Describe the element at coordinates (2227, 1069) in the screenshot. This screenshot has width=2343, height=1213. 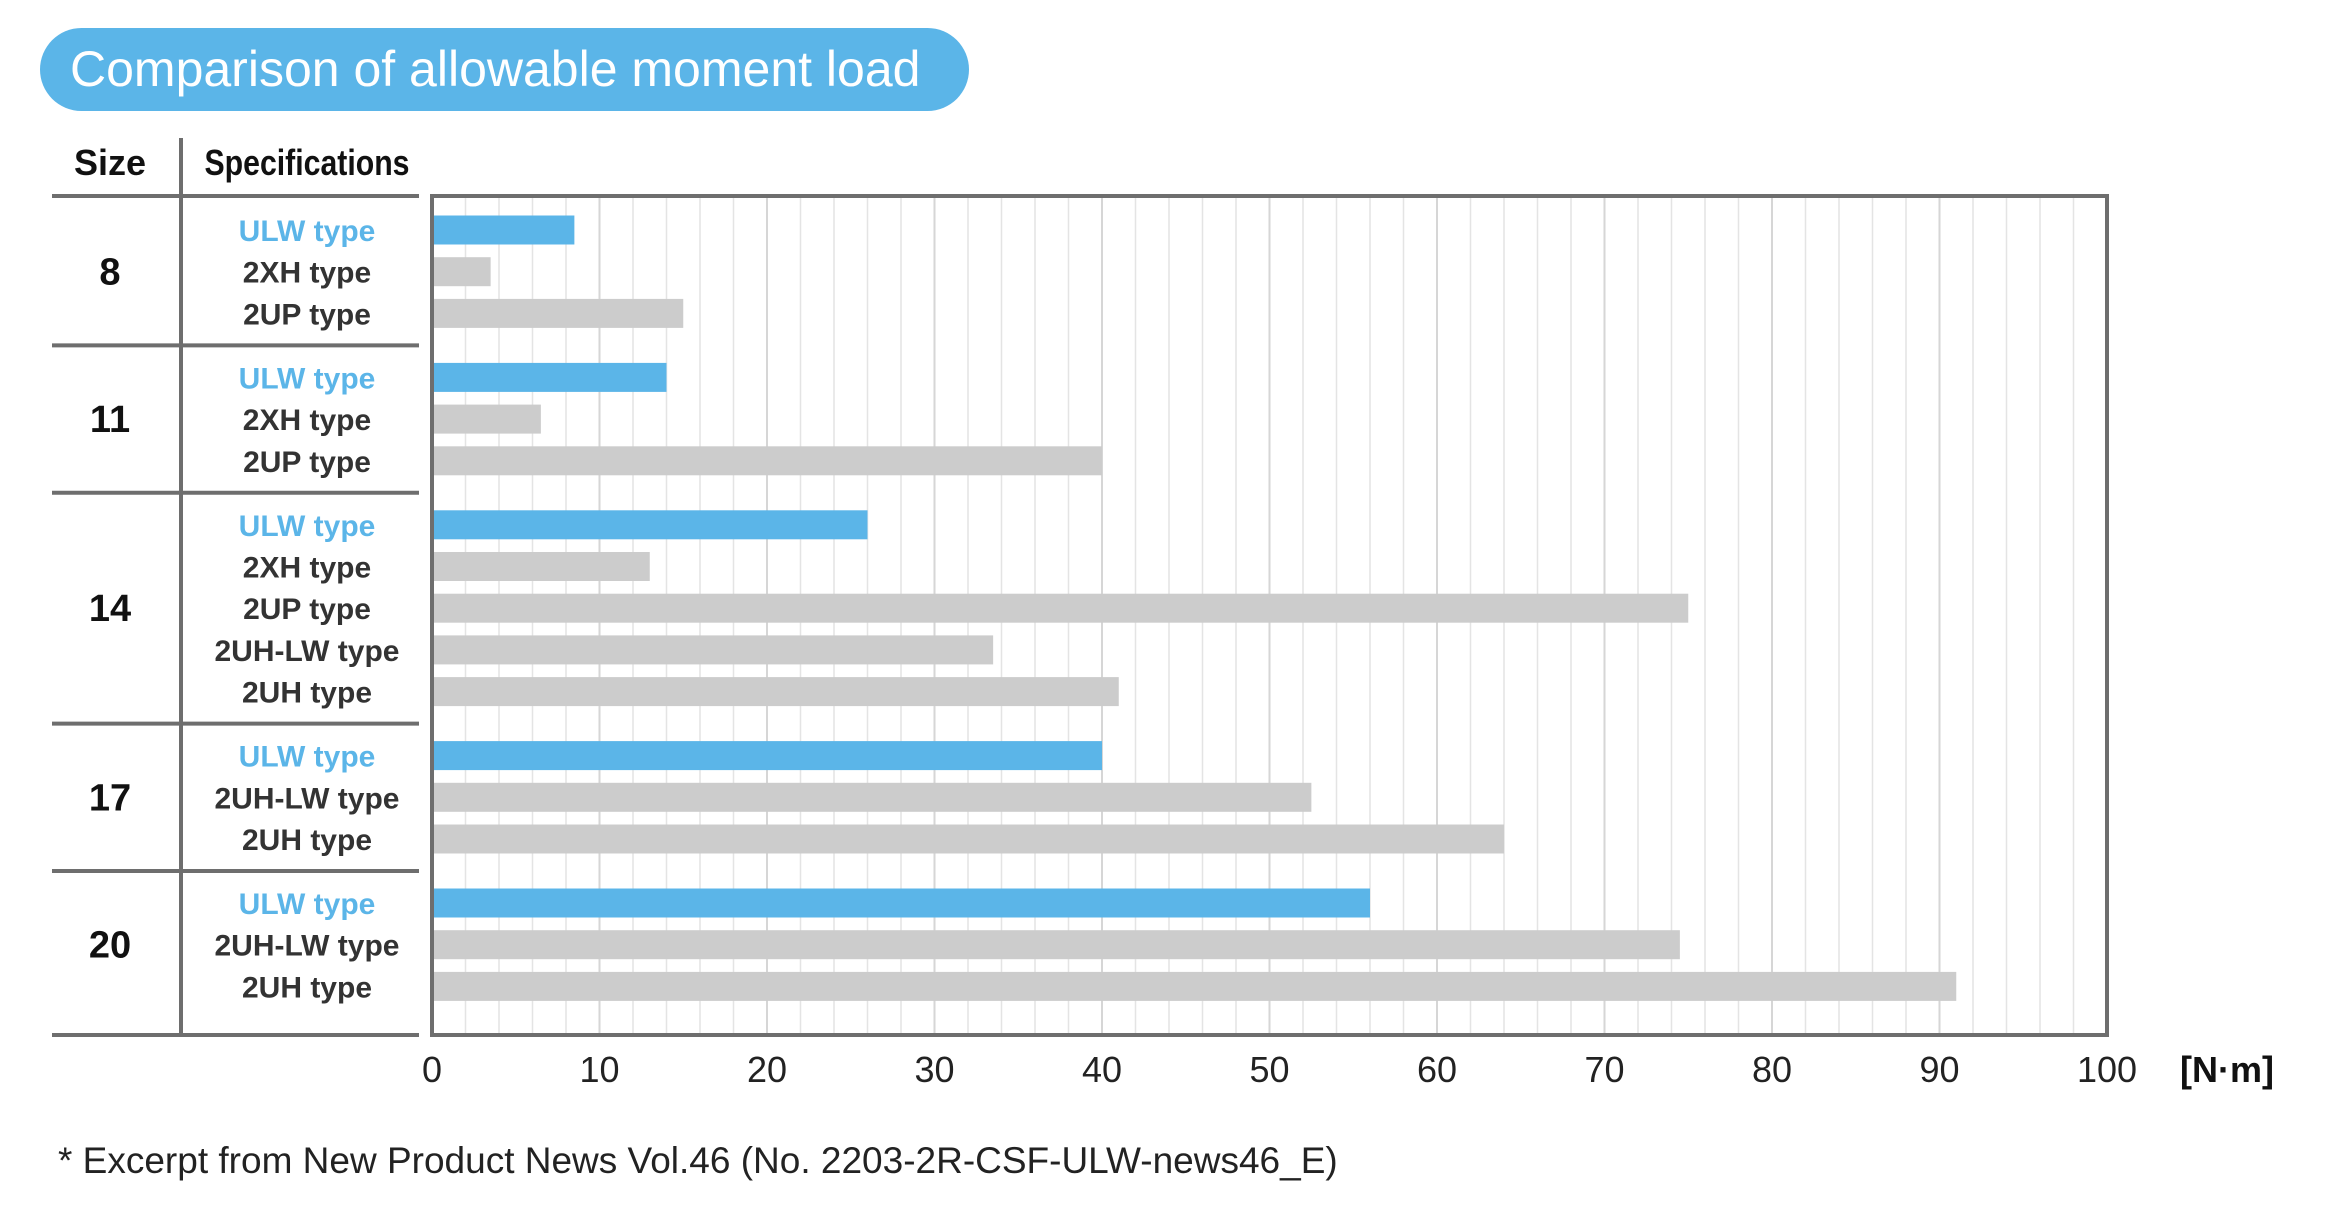
I see `unit-label: [N·m]` at that location.